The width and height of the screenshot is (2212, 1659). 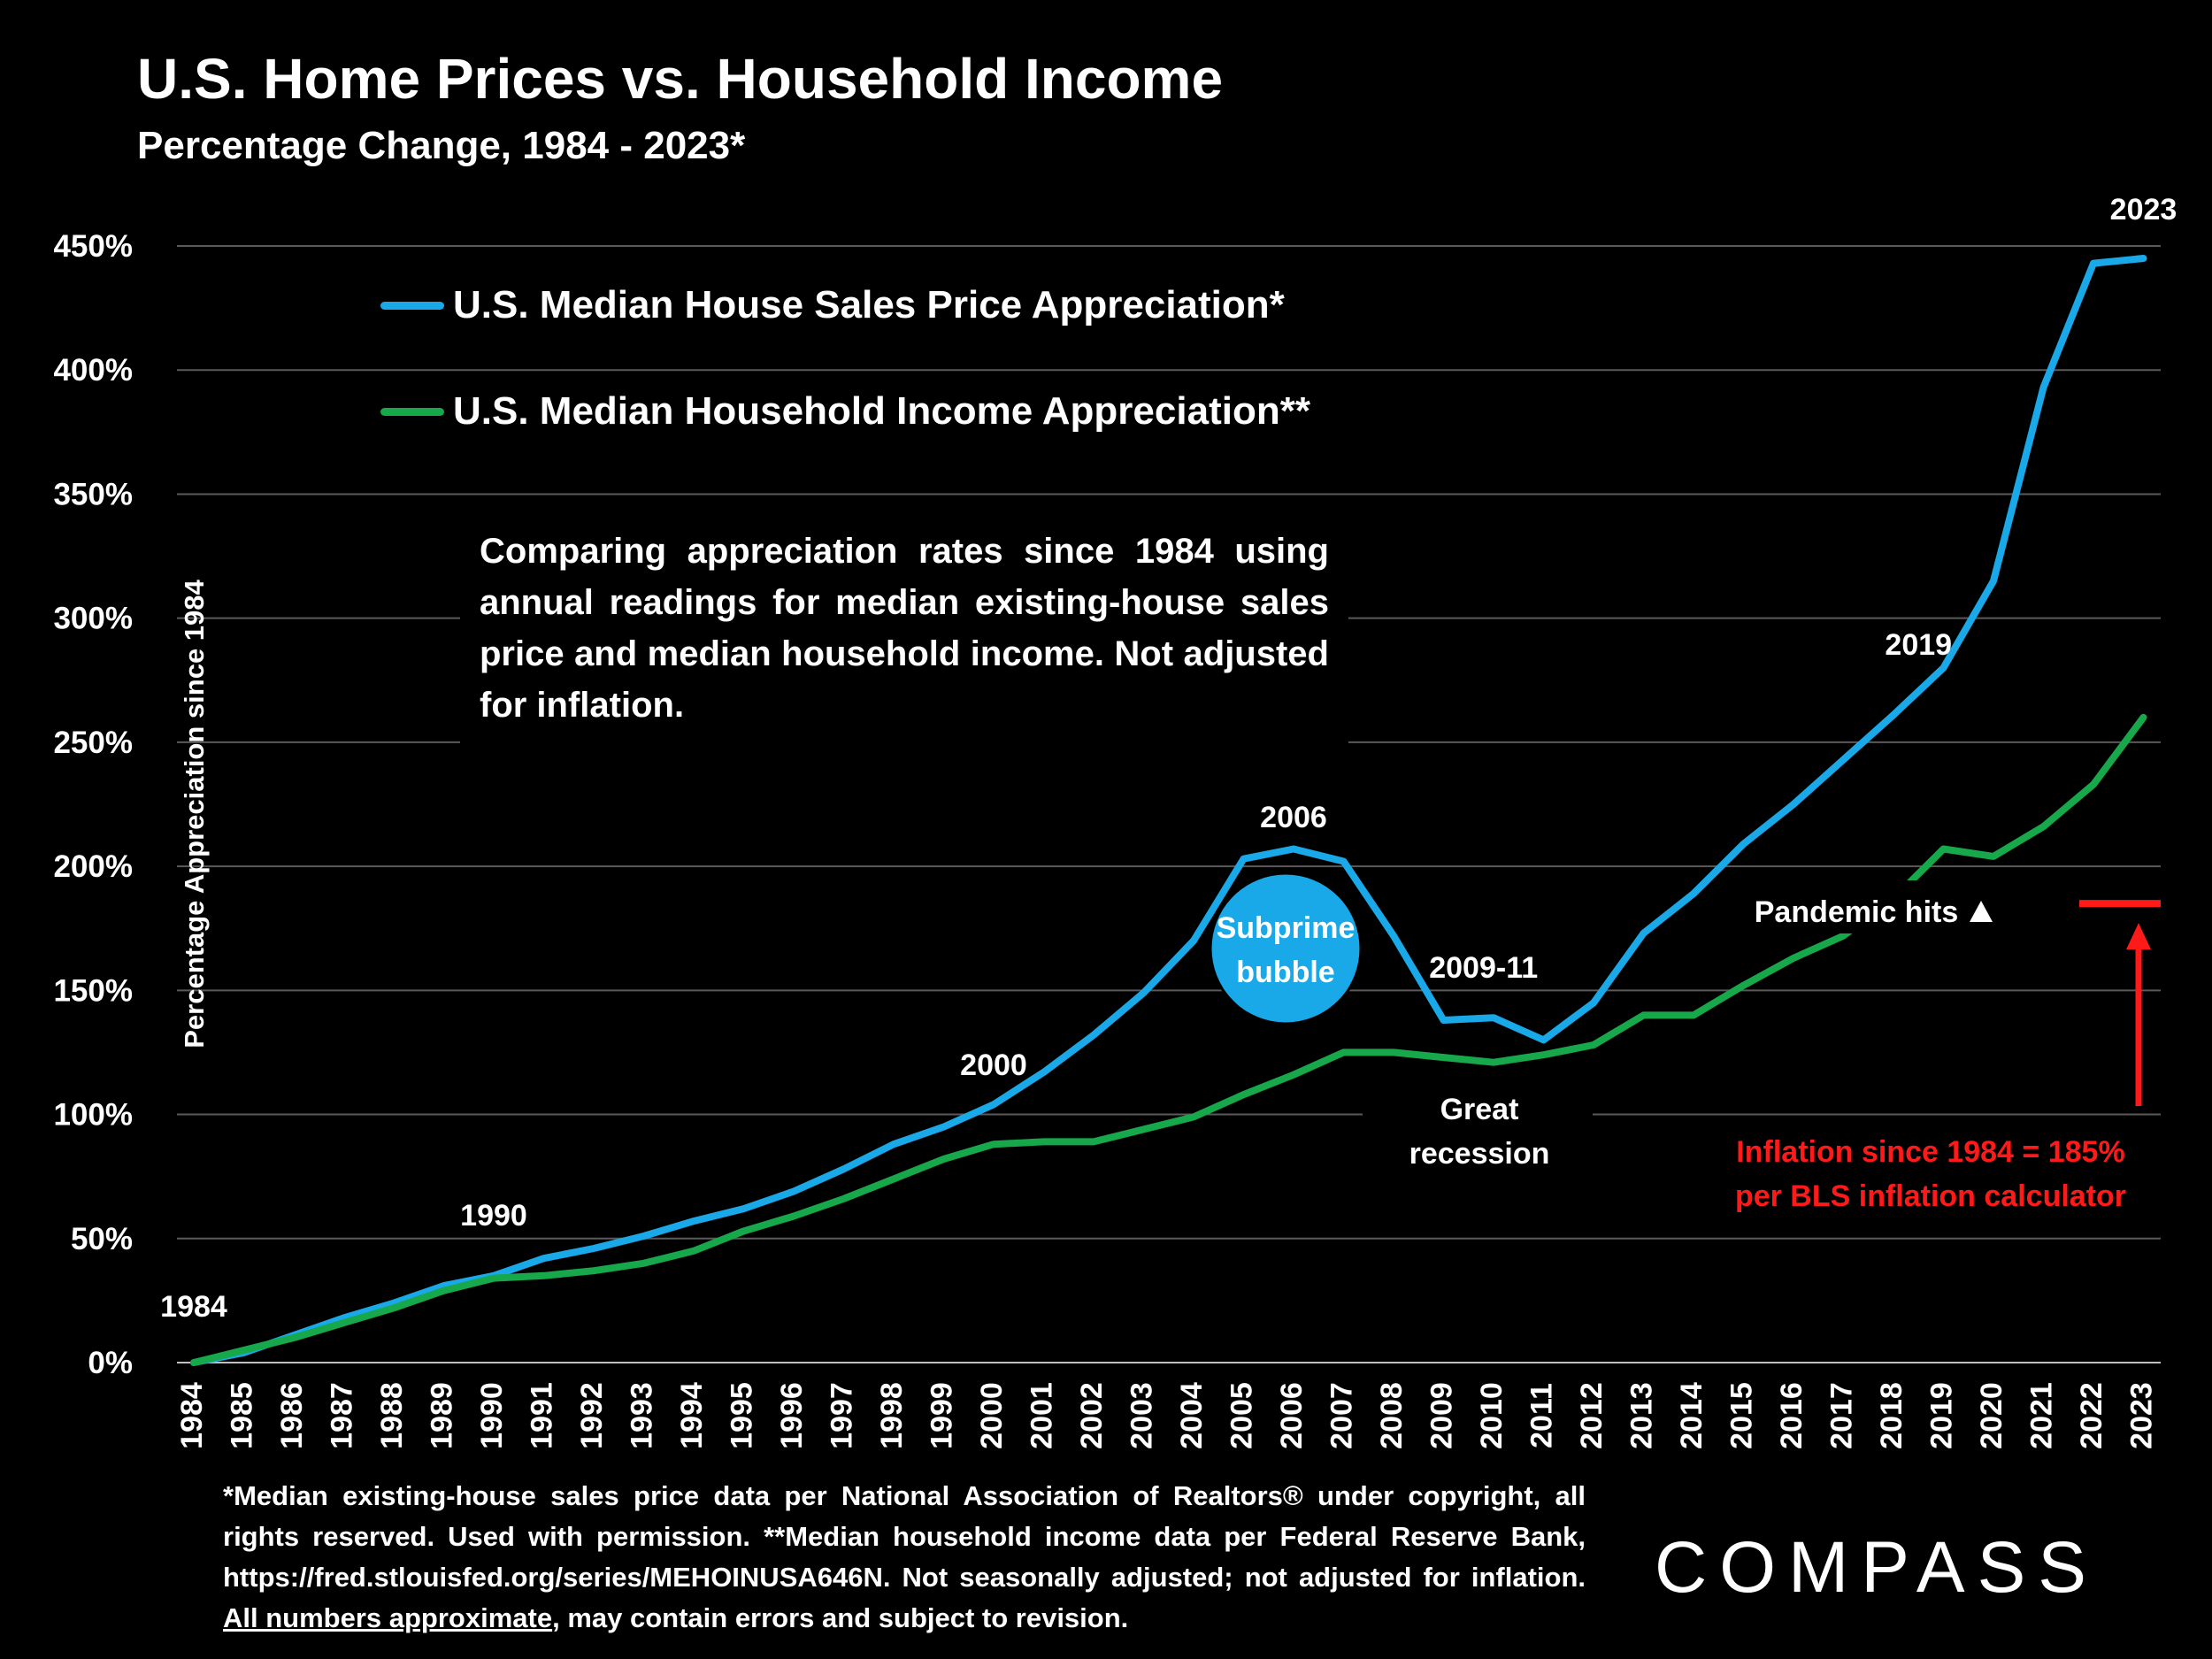 What do you see at coordinates (1492, 1416) in the screenshot?
I see `x-tick-label: 2010` at bounding box center [1492, 1416].